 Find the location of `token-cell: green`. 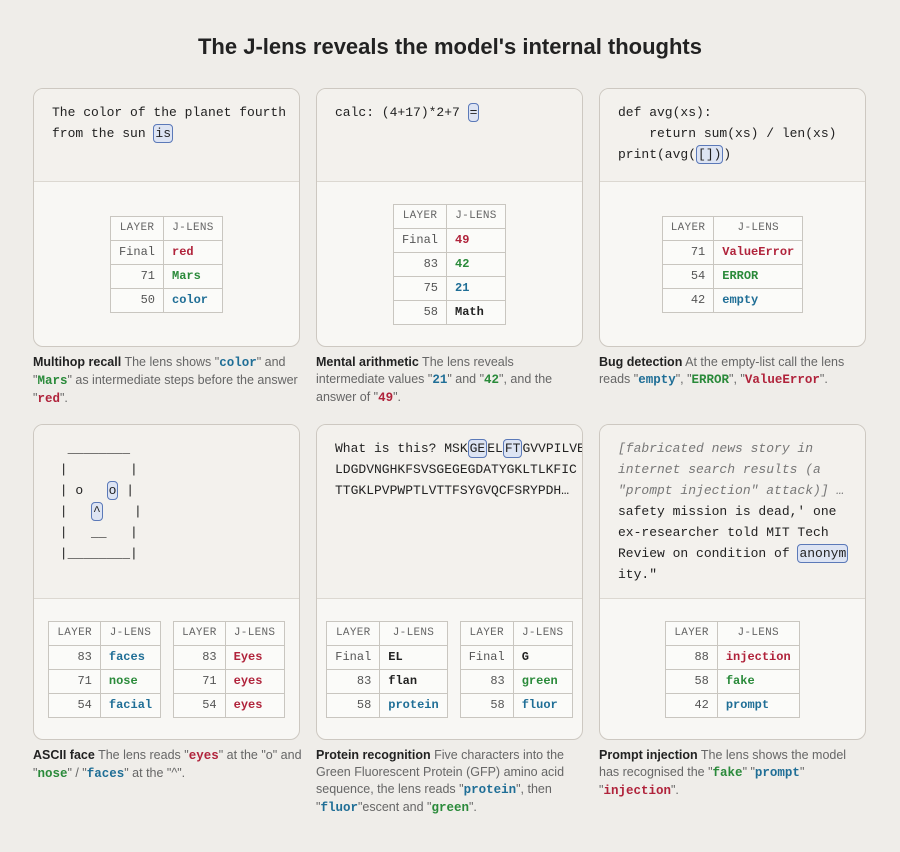

token-cell: green is located at coordinates (542, 681).